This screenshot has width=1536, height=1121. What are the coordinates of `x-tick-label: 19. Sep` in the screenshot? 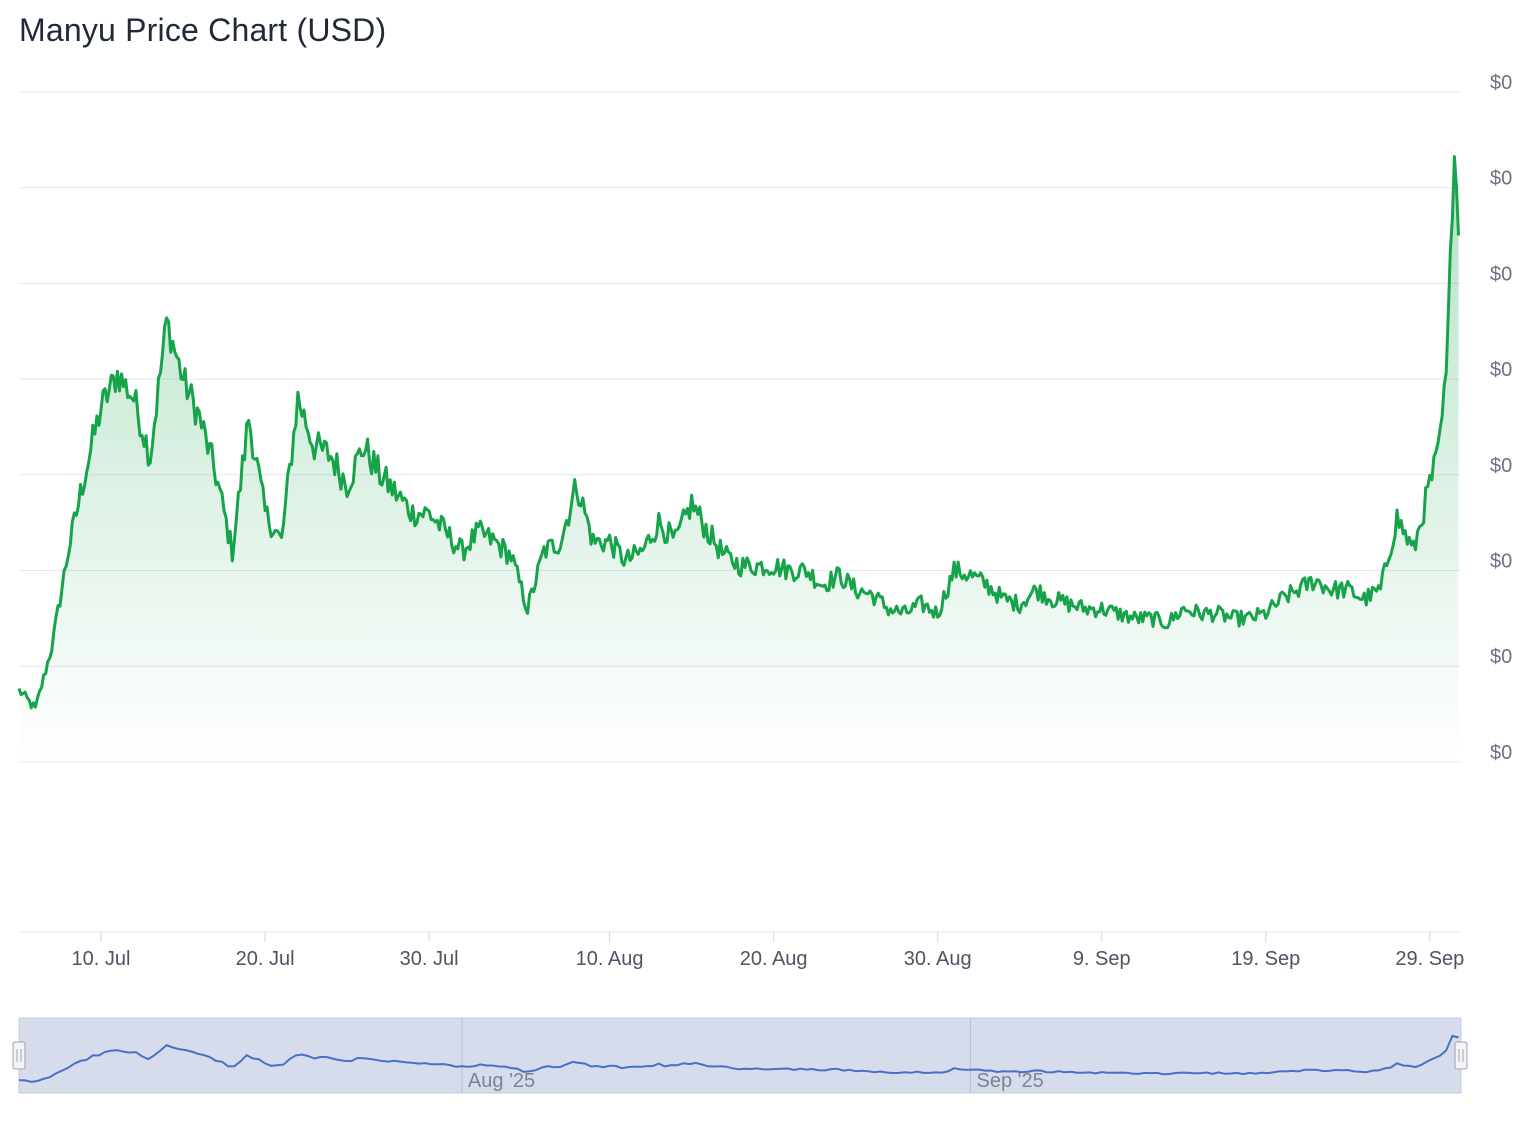 It's located at (1265, 959).